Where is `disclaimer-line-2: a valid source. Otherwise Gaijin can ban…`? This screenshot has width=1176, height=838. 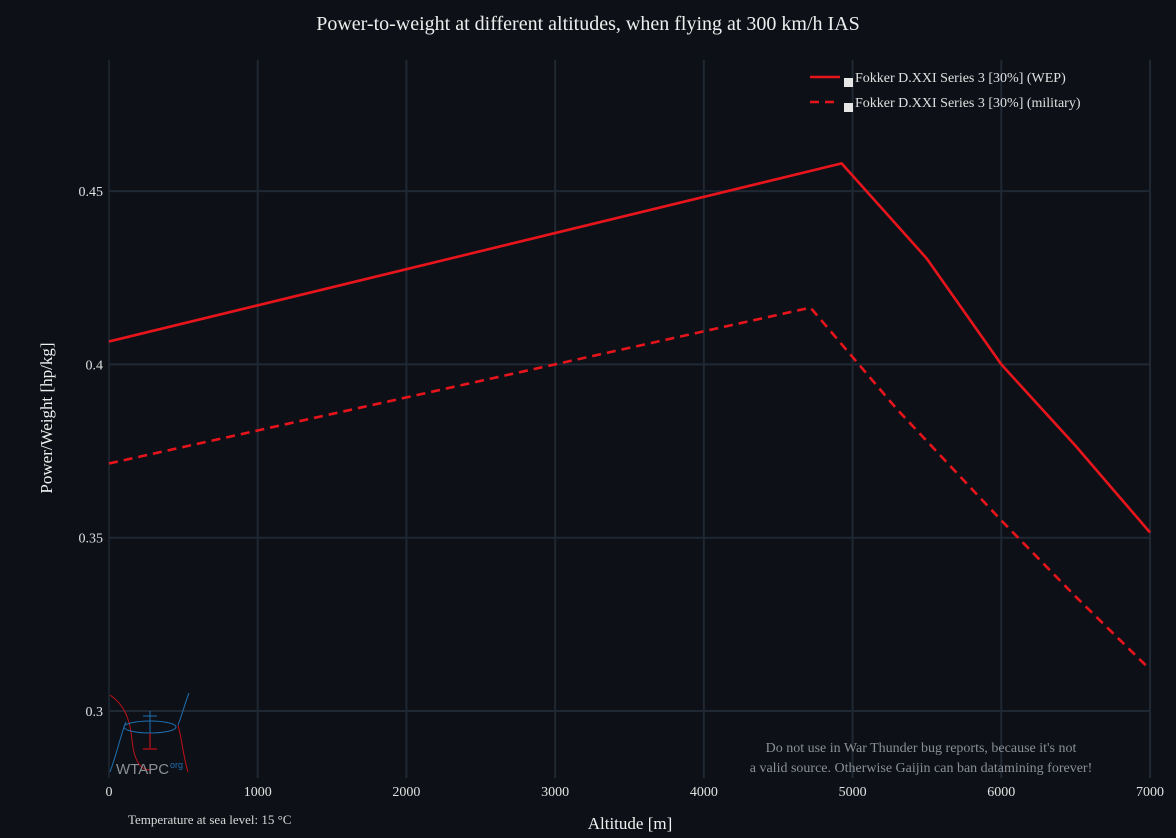
disclaimer-line-2: a valid source. Otherwise Gaijin can ban… is located at coordinates (921, 768).